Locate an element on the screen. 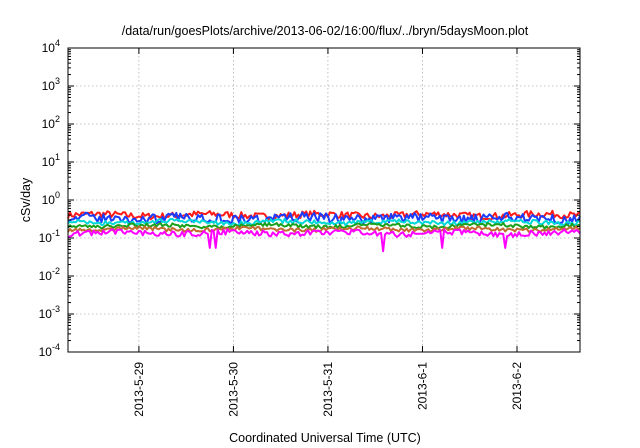 The width and height of the screenshot is (640, 448). y-tick-exponent: 2 is located at coordinates (57, 119).